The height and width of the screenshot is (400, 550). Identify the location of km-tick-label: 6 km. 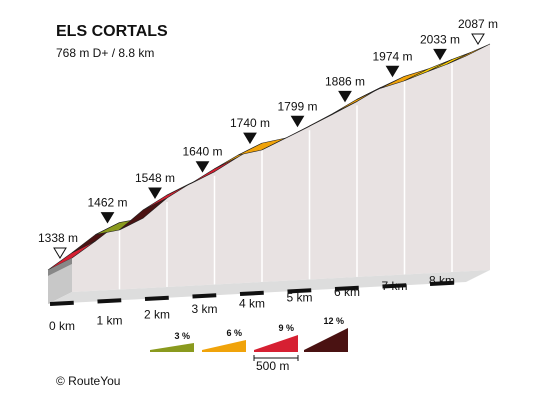
(347, 292).